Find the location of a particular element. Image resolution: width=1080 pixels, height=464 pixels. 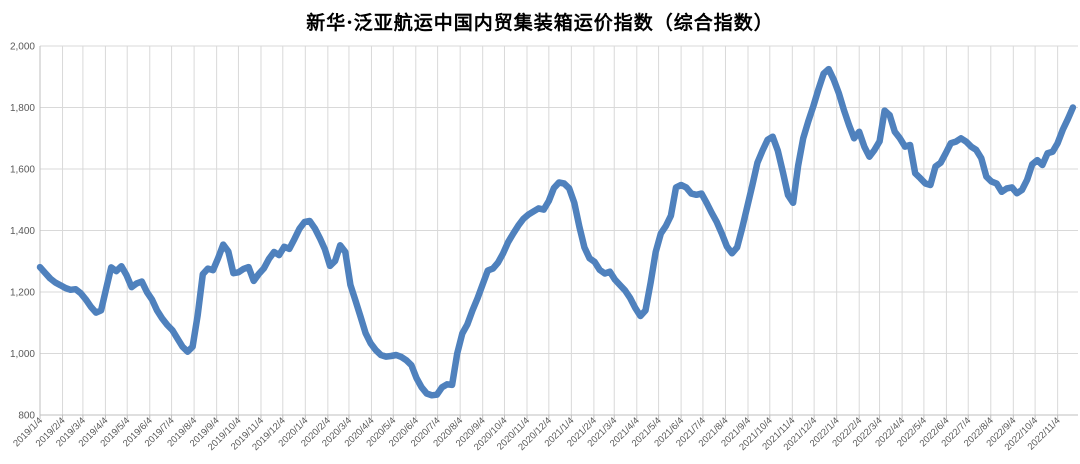

y-axis-tick-label: 800 is located at coordinates (26, 416).